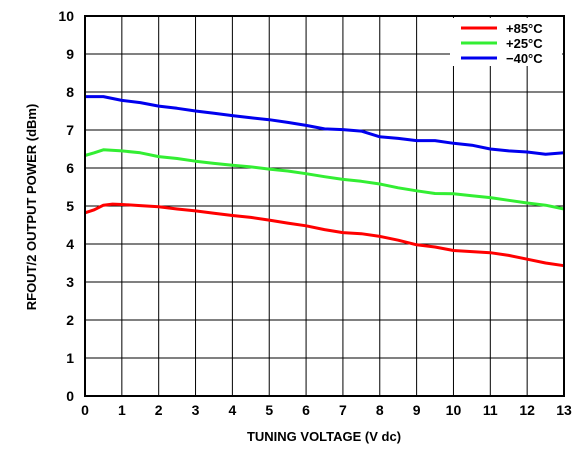 This screenshot has height=451, width=580. What do you see at coordinates (70, 282) in the screenshot?
I see `y-tick-label: 3` at bounding box center [70, 282].